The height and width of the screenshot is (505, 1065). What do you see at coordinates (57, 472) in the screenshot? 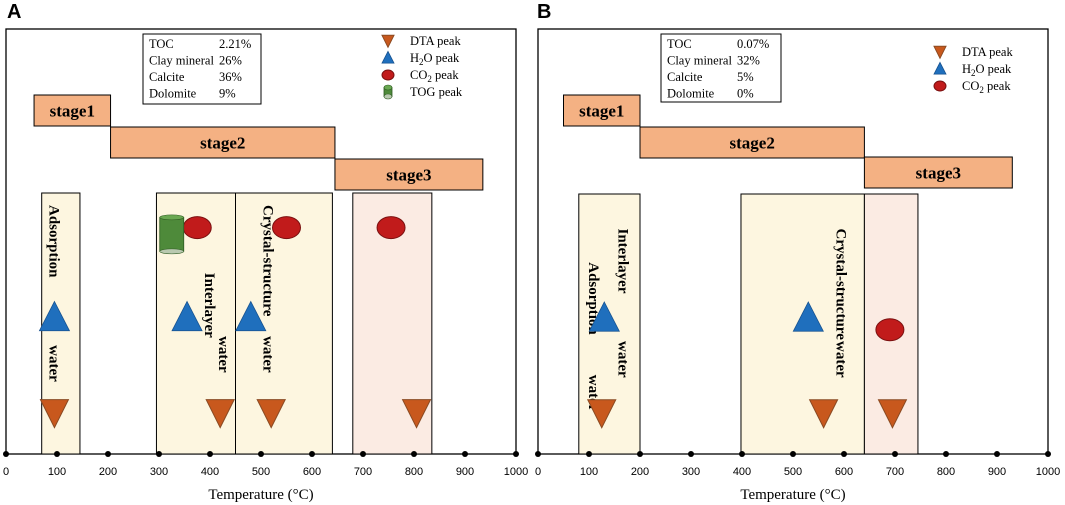
I see `axis-tick-label: 100` at bounding box center [57, 472].